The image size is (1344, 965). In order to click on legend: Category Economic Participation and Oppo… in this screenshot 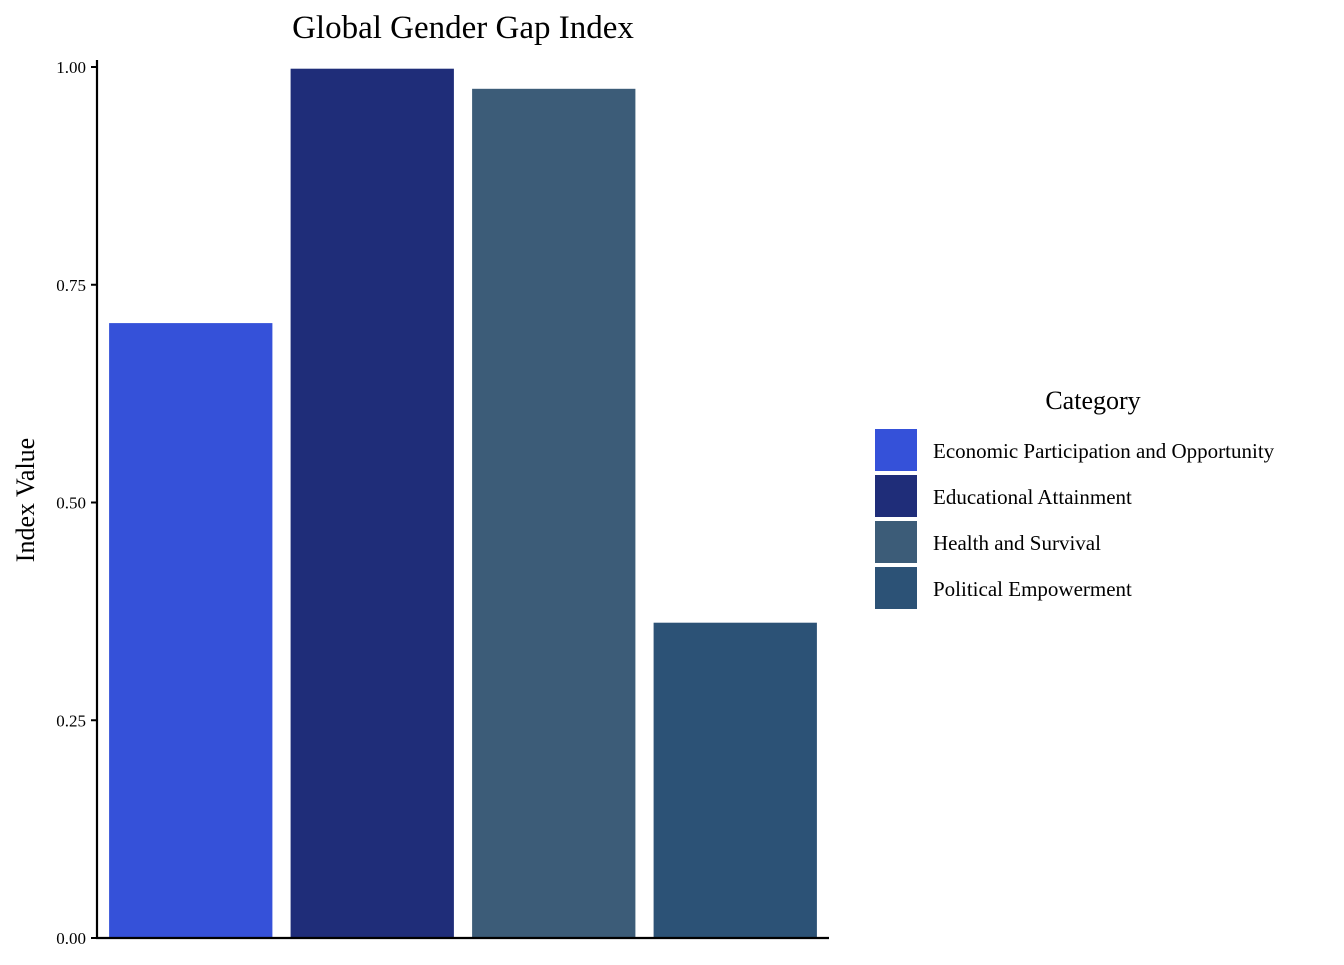, I will do `click(1075, 497)`.